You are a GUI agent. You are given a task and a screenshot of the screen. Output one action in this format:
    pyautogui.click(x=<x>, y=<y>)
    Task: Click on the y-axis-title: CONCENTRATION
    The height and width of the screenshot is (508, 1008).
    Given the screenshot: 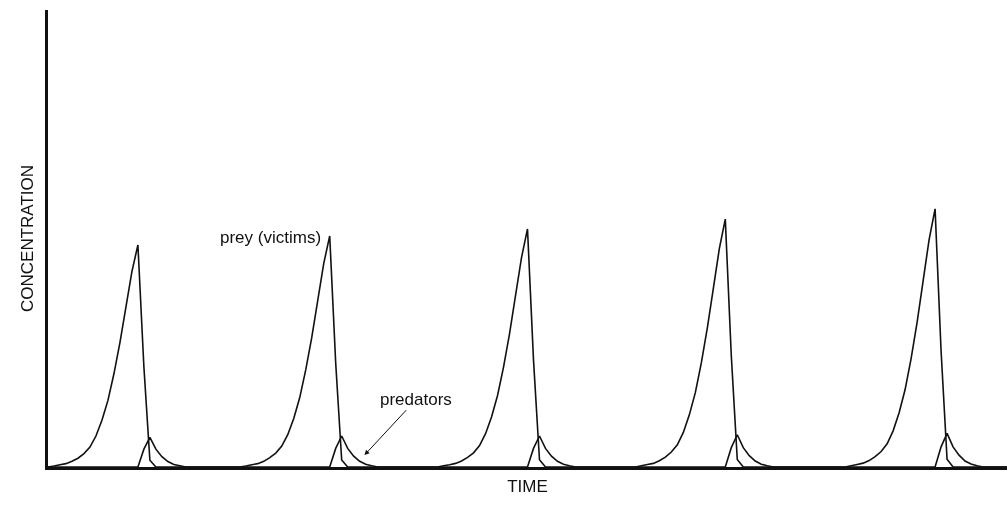 What is the action you would take?
    pyautogui.click(x=27, y=238)
    